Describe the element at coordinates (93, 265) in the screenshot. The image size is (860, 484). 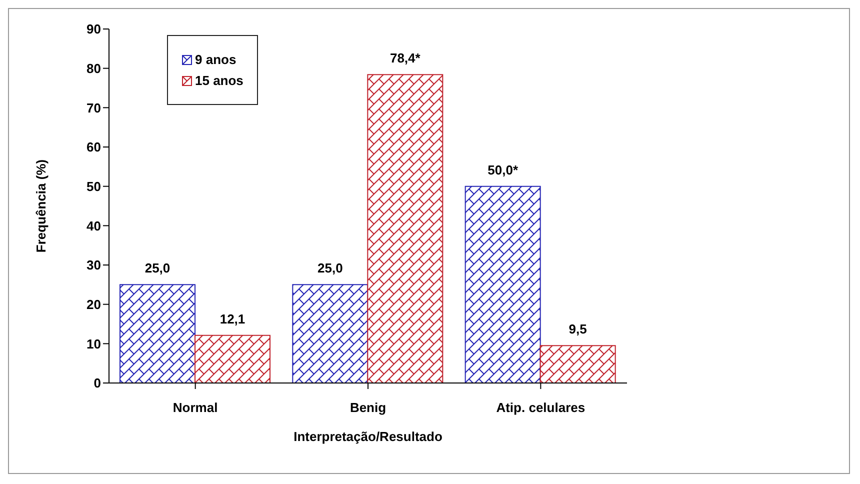
I see `y-tick-label: 30` at that location.